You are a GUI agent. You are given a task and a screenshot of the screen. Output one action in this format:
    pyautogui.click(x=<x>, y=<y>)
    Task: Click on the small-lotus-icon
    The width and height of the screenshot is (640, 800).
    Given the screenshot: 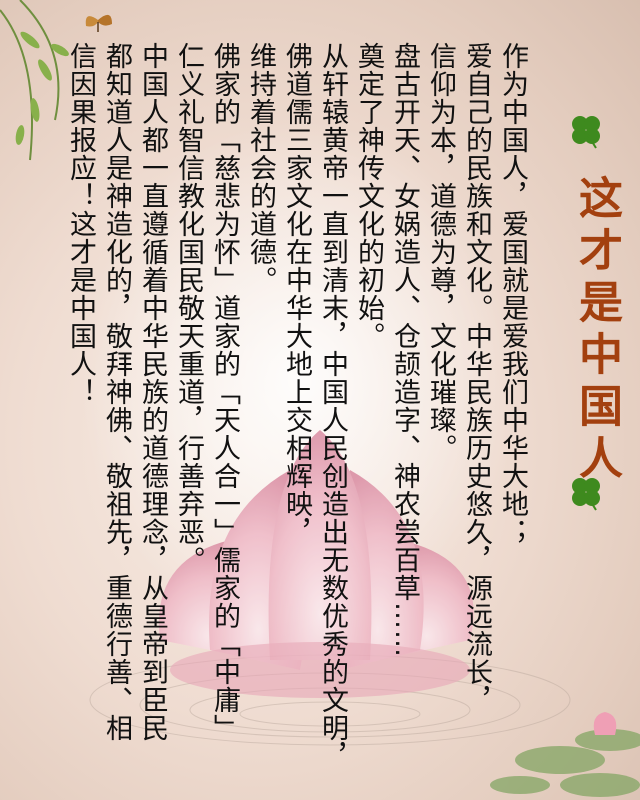 What is the action you would take?
    pyautogui.click(x=605, y=723)
    